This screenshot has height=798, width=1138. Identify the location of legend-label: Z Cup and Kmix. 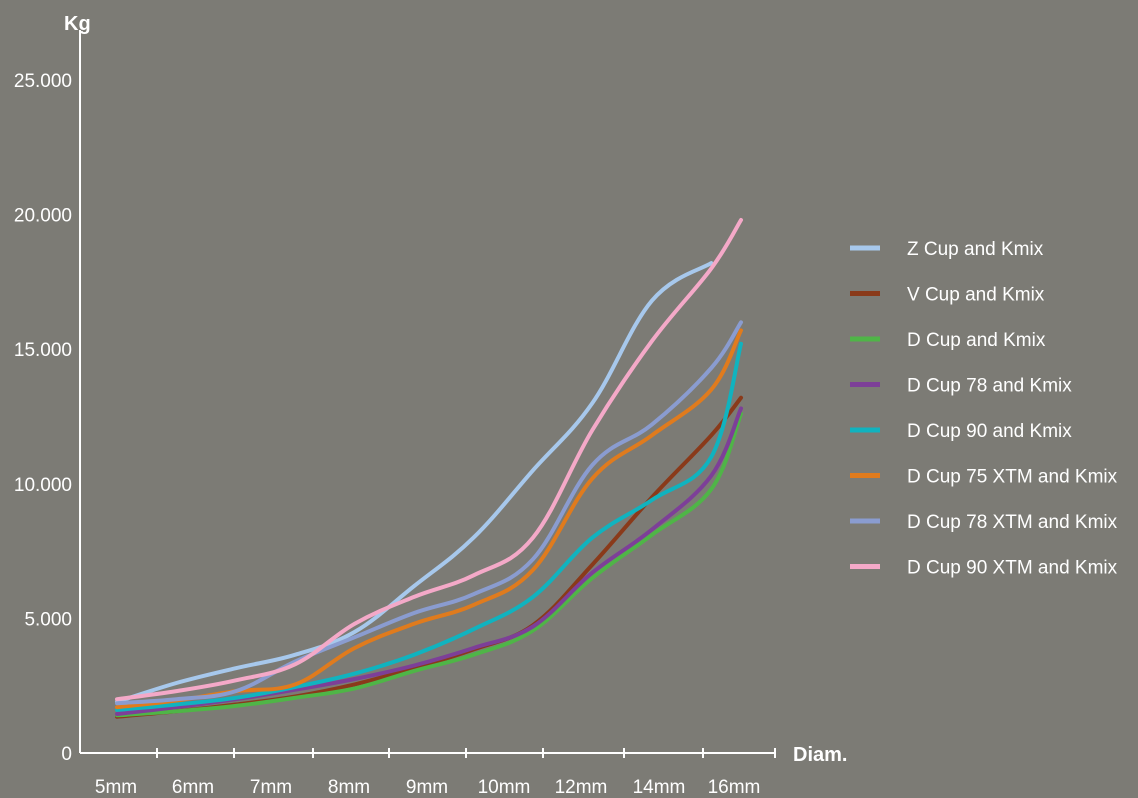
(975, 249).